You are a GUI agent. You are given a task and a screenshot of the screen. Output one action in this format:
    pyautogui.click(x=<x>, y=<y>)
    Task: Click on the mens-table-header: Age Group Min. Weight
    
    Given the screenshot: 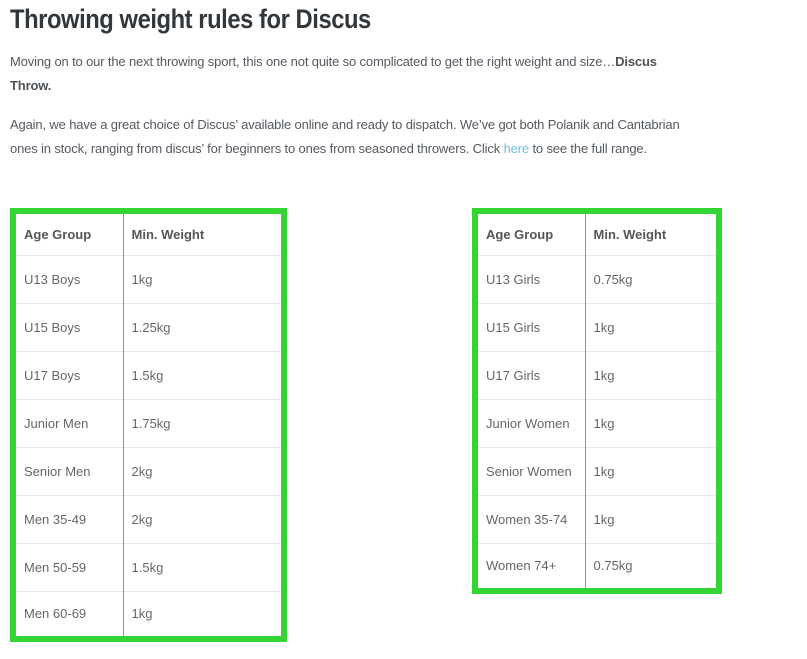 What is the action you would take?
    pyautogui.click(x=148, y=233)
    